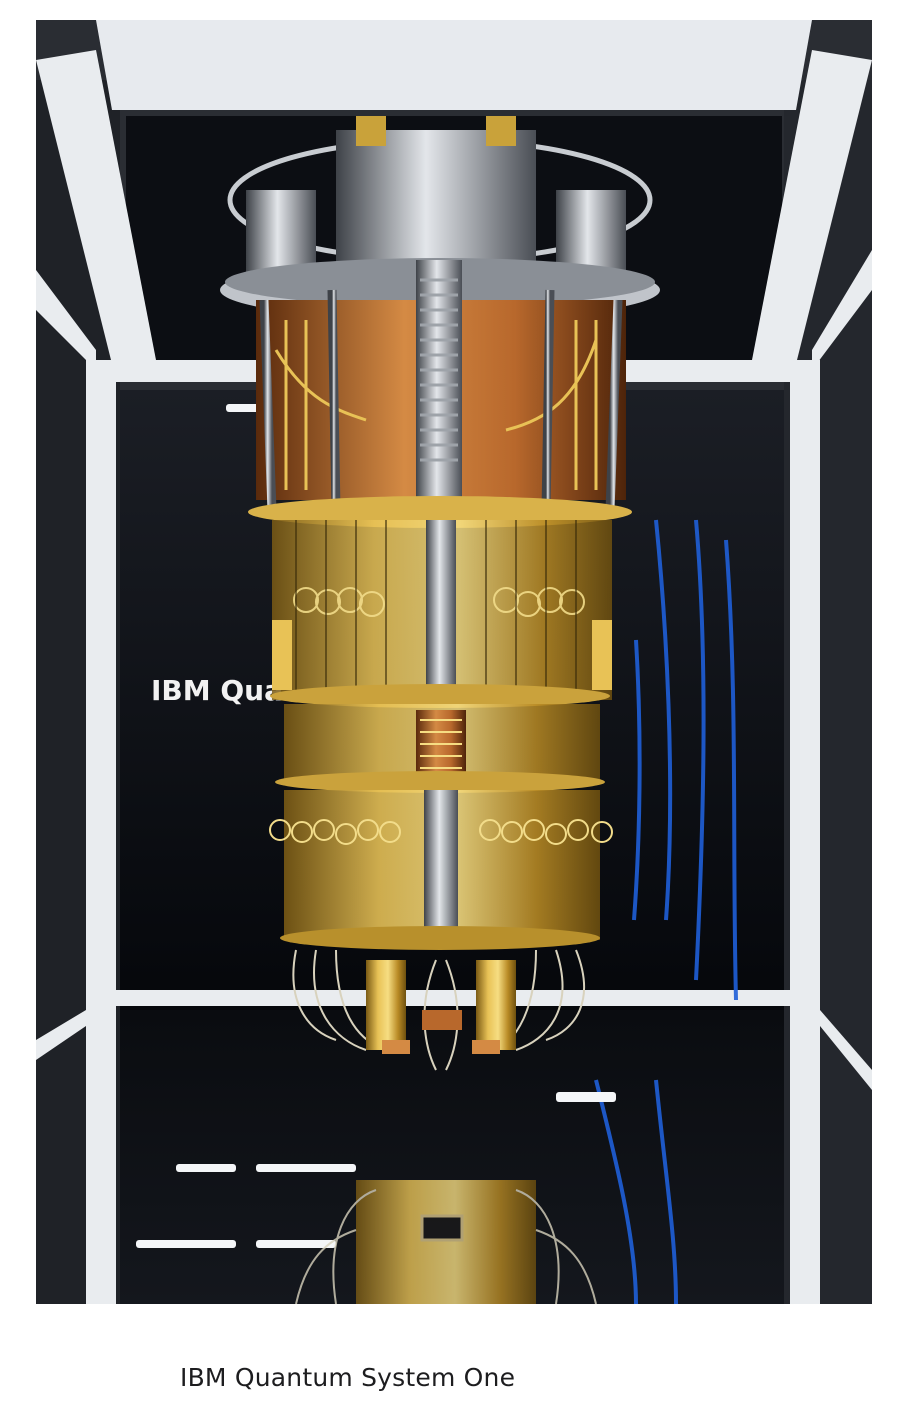 The image size is (908, 1414). Describe the element at coordinates (454, 65) in the screenshot. I see `ceiling-panel` at that location.